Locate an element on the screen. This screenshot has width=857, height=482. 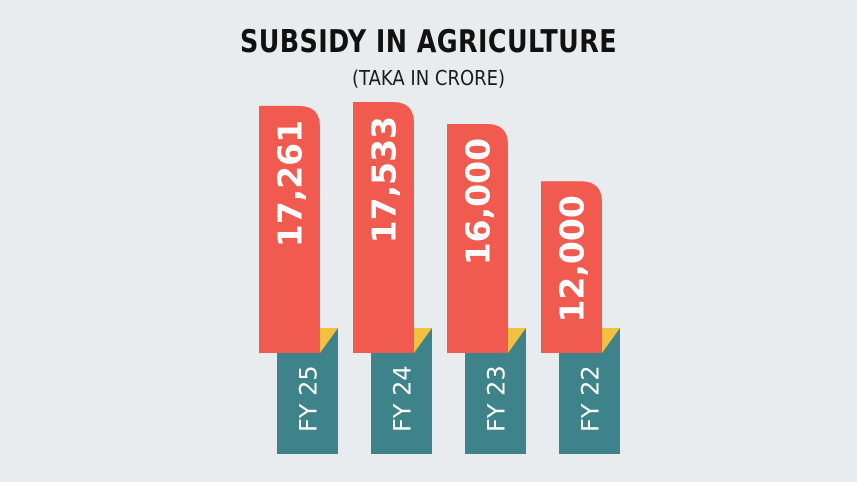
category-label: FY 25 is located at coordinates (309, 398).